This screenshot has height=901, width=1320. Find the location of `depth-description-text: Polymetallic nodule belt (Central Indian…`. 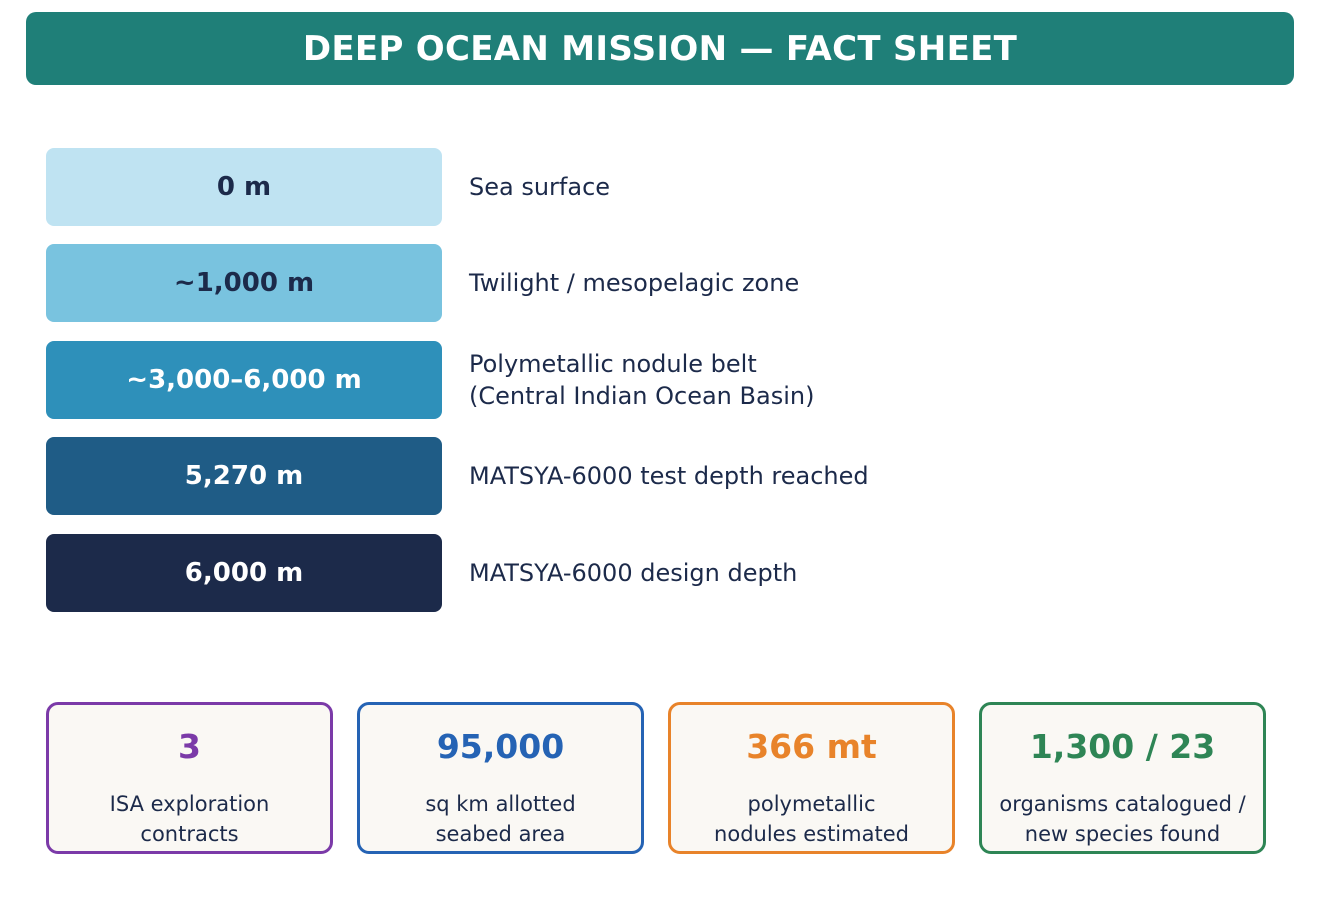

depth-description-text: Polymetallic nodule belt (Central Indian… is located at coordinates (642, 380).